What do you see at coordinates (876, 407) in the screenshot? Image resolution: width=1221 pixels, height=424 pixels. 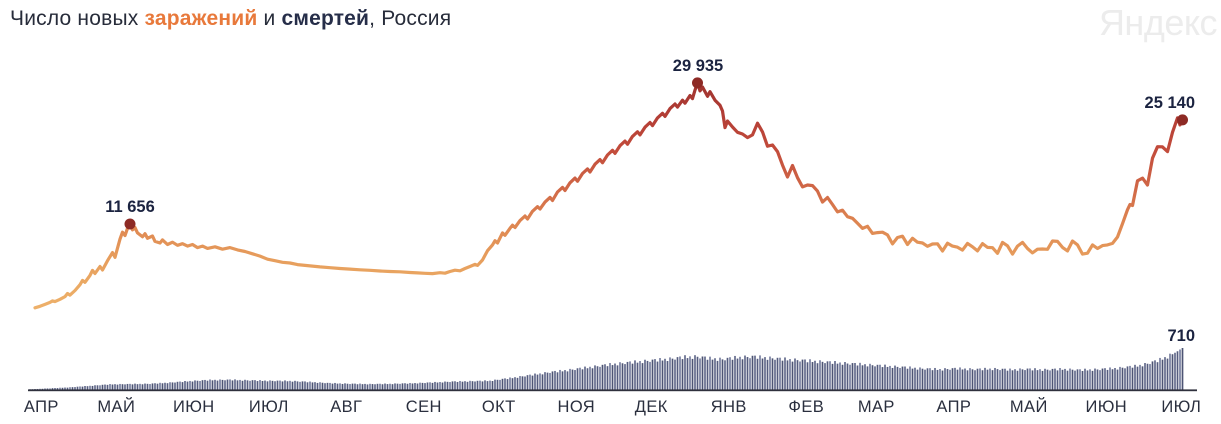 I see `x-axis-month-label: МАР` at bounding box center [876, 407].